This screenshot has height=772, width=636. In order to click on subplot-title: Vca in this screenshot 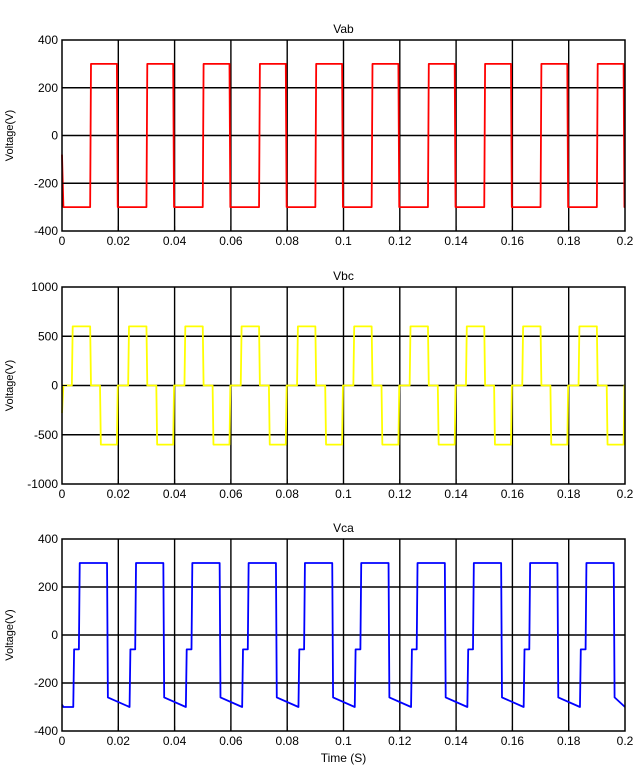, I will do `click(343, 528)`.